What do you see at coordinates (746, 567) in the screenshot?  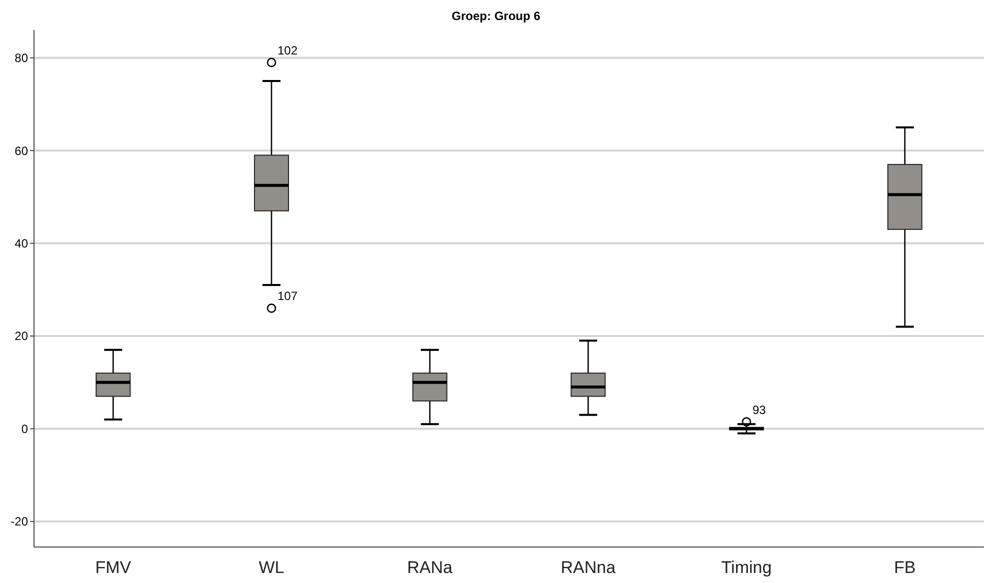 I see `x-tick-label: Timing` at bounding box center [746, 567].